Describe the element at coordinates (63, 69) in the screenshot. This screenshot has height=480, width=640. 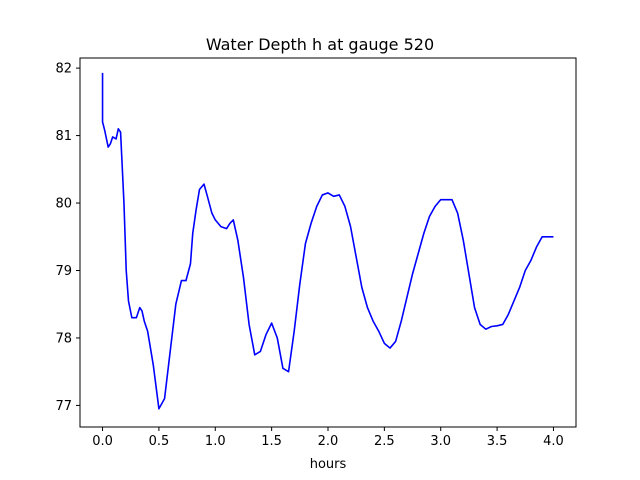
I see `y-tick-label: 82` at that location.